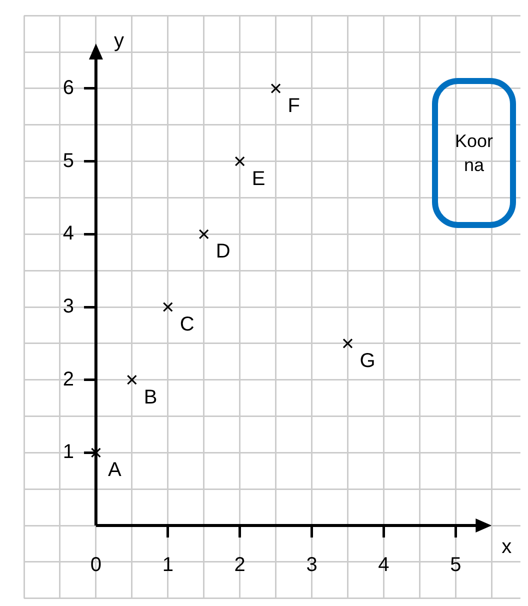 Image resolution: width=528 pixels, height=606 pixels. Describe the element at coordinates (456, 565) in the screenshot. I see `x-tick-label: 5` at that location.